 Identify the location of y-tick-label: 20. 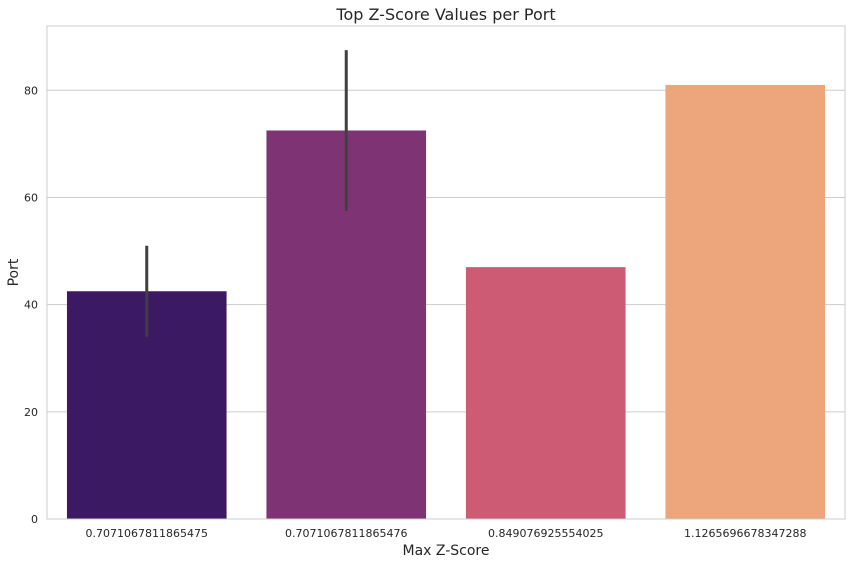
(31, 412).